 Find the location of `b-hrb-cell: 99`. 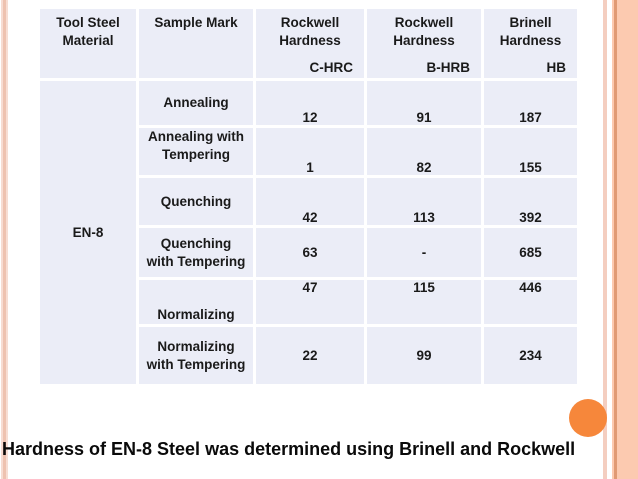

b-hrb-cell: 99 is located at coordinates (424, 355).